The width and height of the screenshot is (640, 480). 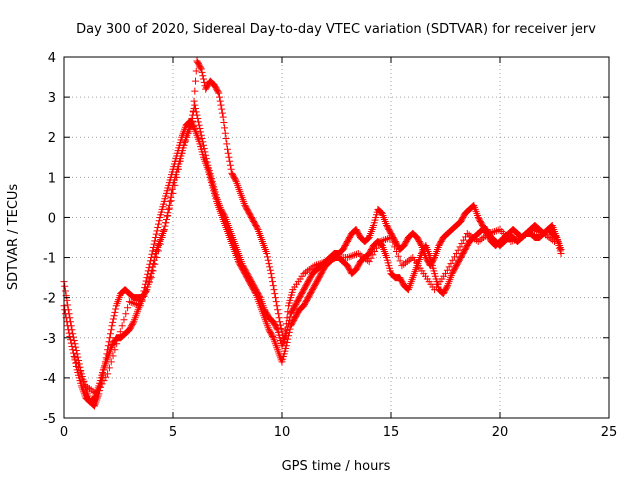 What do you see at coordinates (49, 379) in the screenshot?
I see `y-tick-label: -4` at bounding box center [49, 379].